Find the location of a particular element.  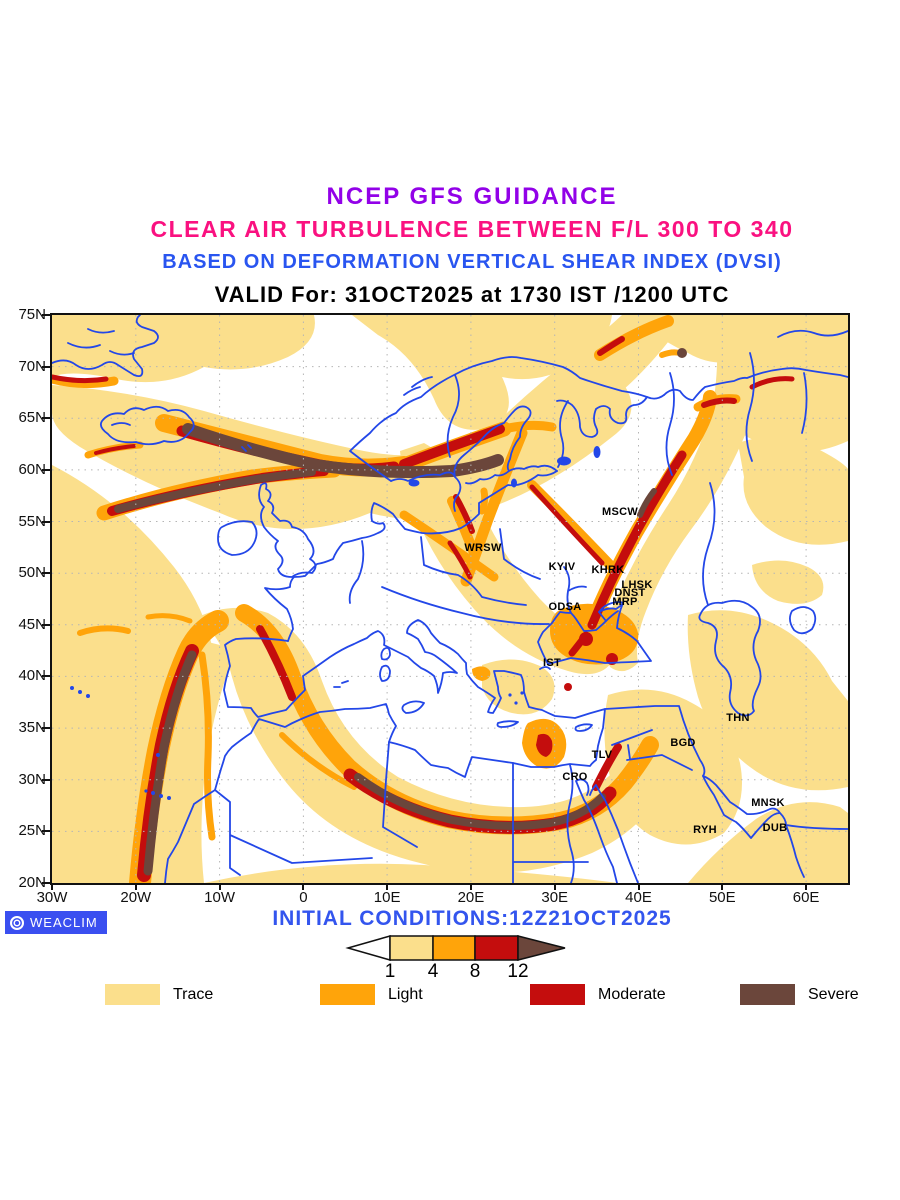

legend-label: Light is located at coordinates (405, 994).